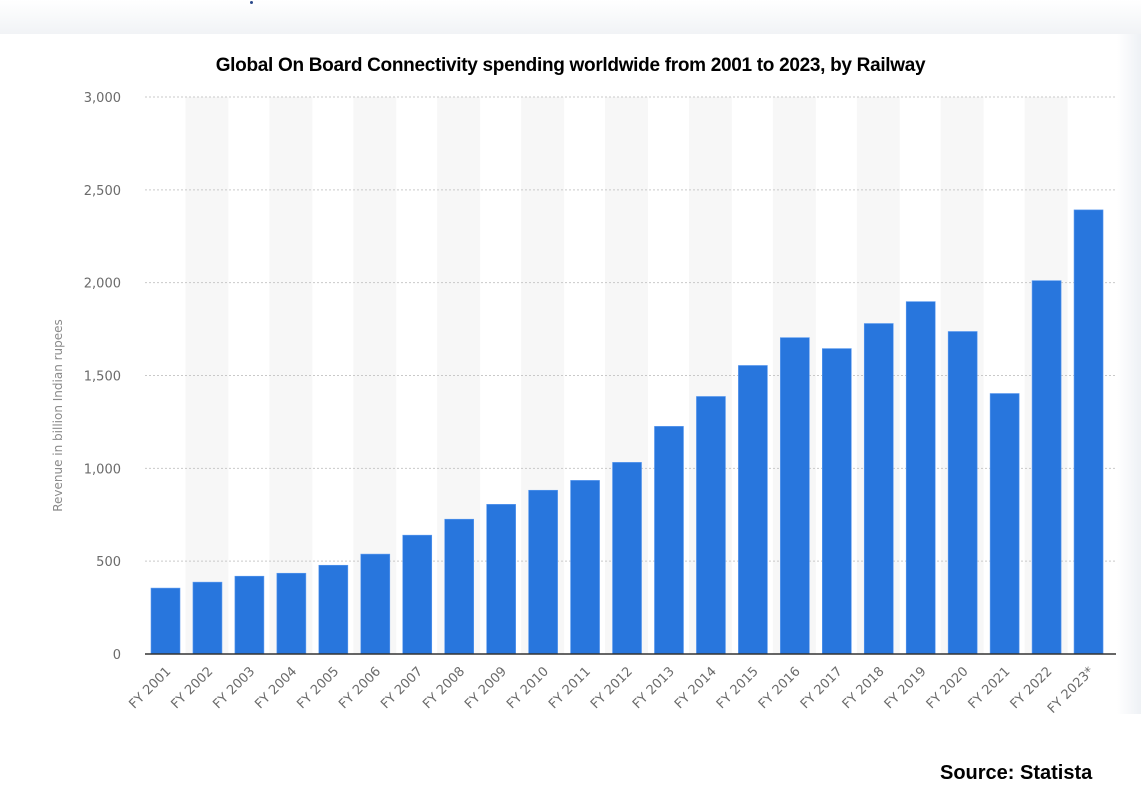 This screenshot has width=1141, height=799. Describe the element at coordinates (150, 688) in the screenshot. I see `x-tick-label: FY 2001` at that location.